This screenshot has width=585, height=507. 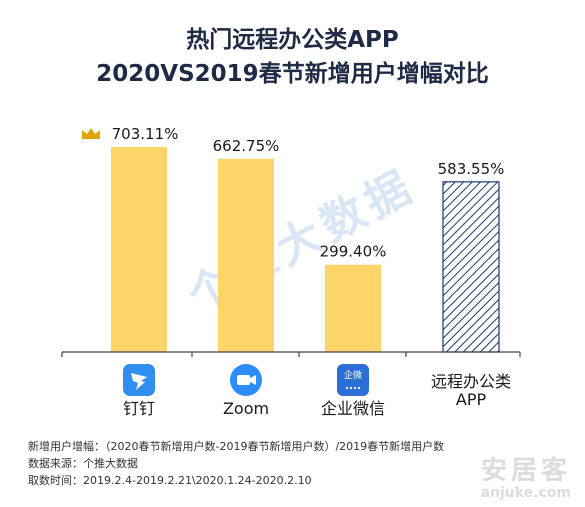 I want to click on value-label-0: 703.11%, so click(x=145, y=134).